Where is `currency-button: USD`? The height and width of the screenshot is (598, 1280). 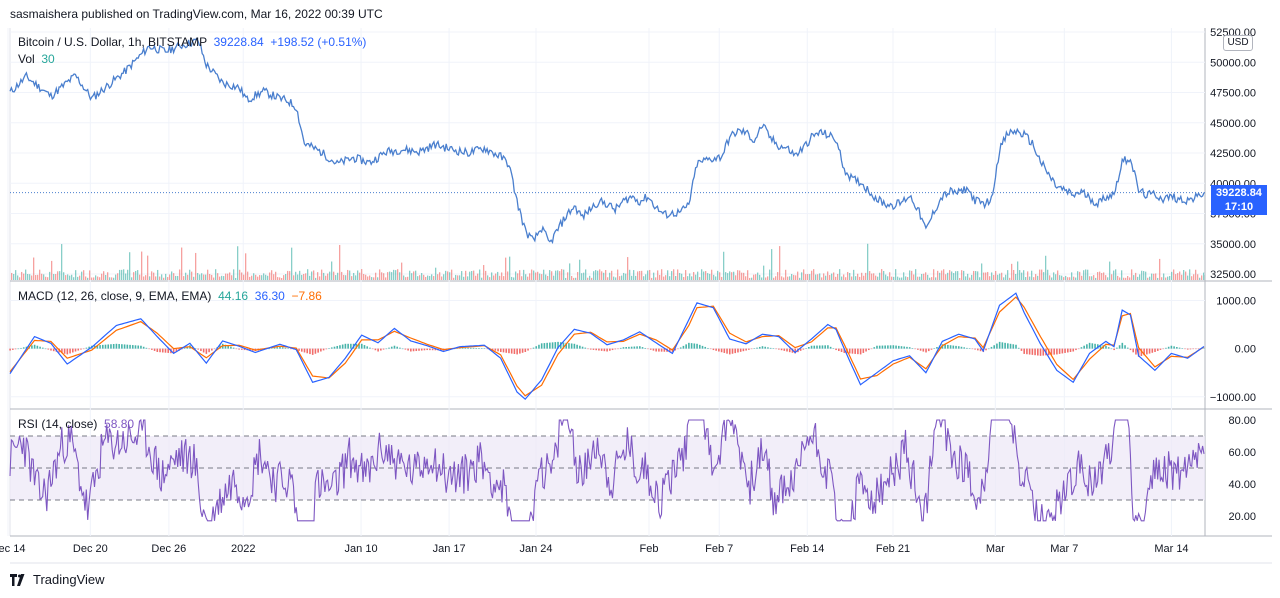 currency-button: USD is located at coordinates (1238, 43).